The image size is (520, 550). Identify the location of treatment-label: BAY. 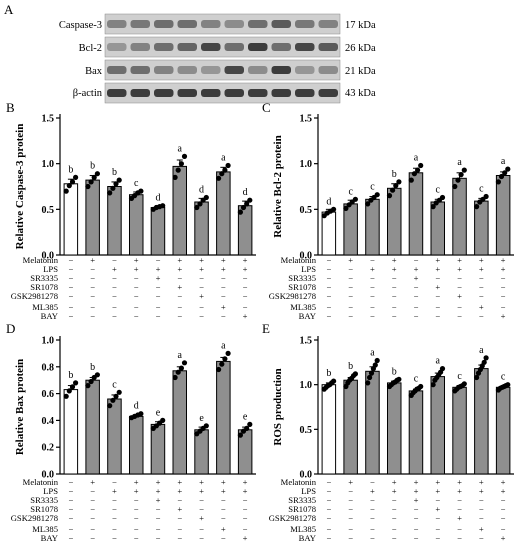
(307, 538).